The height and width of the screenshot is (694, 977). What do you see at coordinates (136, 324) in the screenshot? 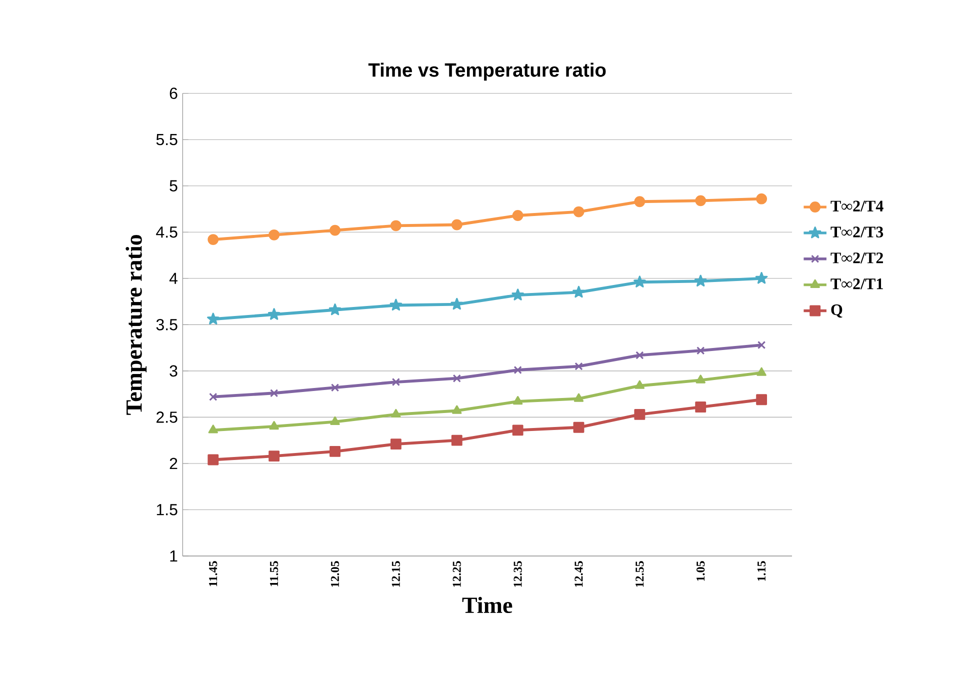
I see `y-axis-title: Temperature ratio` at bounding box center [136, 324].